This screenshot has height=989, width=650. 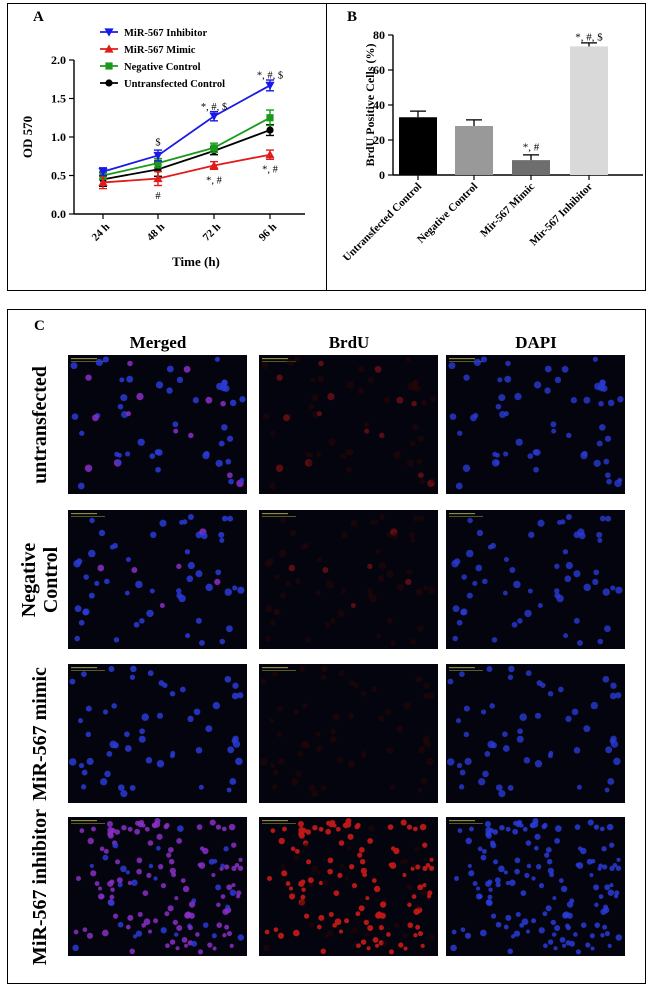 What do you see at coordinates (186, 128) in the screenshot?
I see `series-mir-567-inhibitor` at bounding box center [186, 128].